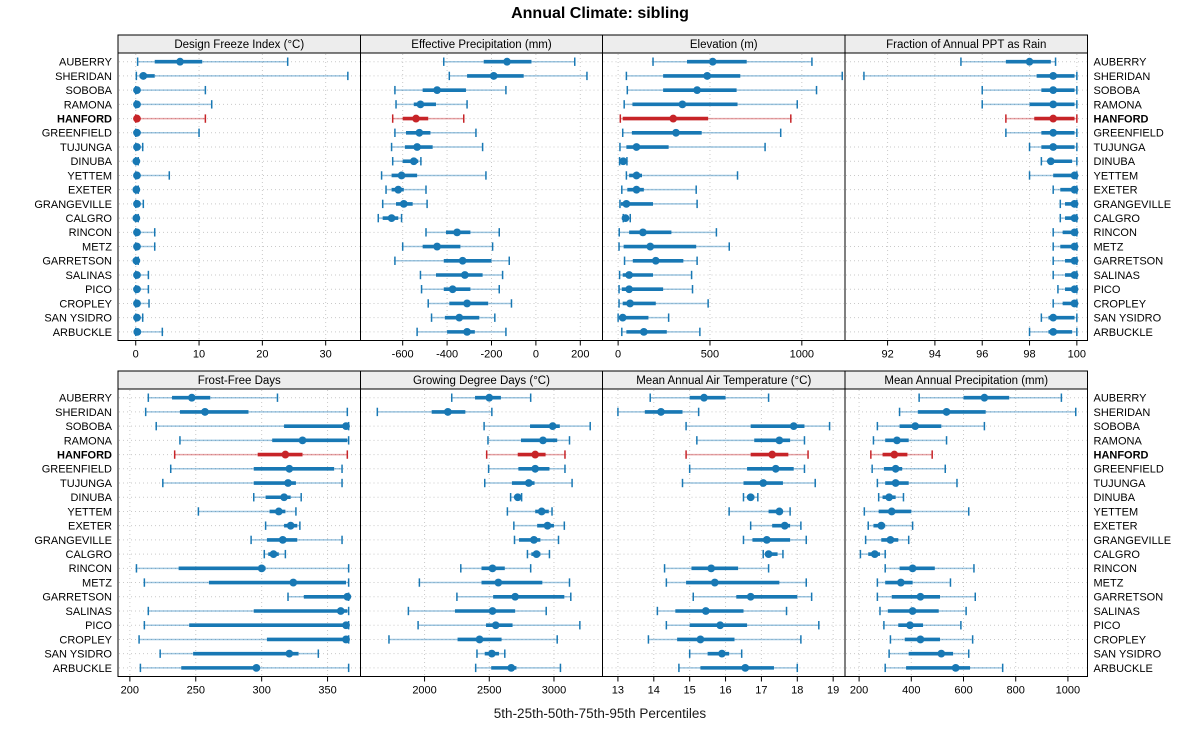  Describe the element at coordinates (463, 317) in the screenshot. I see `percentile-row-san-ysidro` at that location.